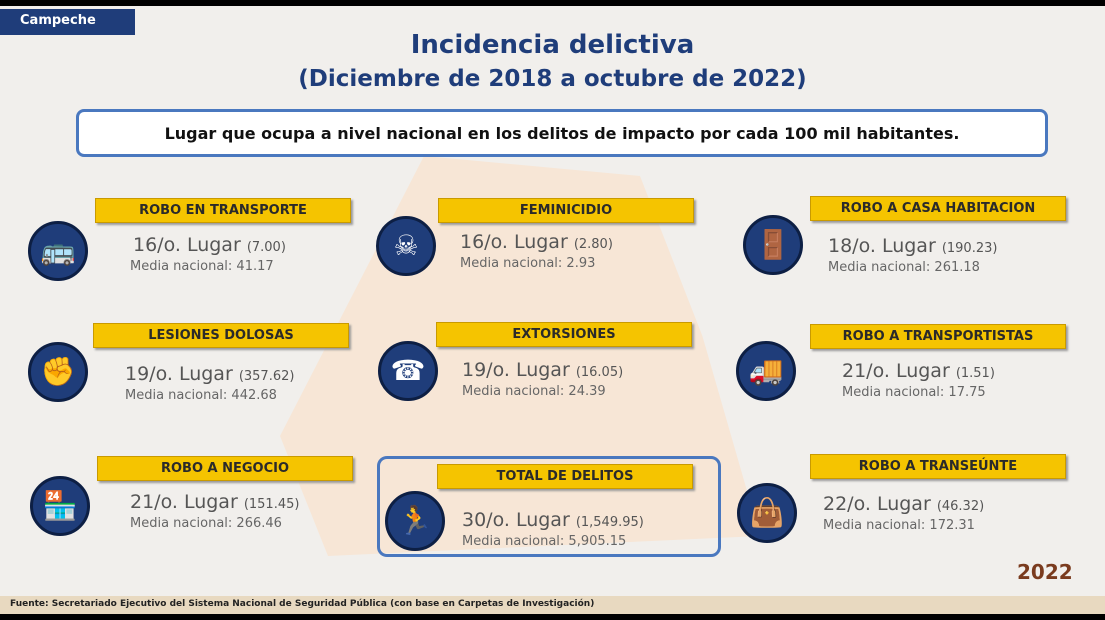 This screenshot has width=1105, height=620. Describe the element at coordinates (528, 263) in the screenshot. I see `national-average: Media nacional: 2.93` at that location.